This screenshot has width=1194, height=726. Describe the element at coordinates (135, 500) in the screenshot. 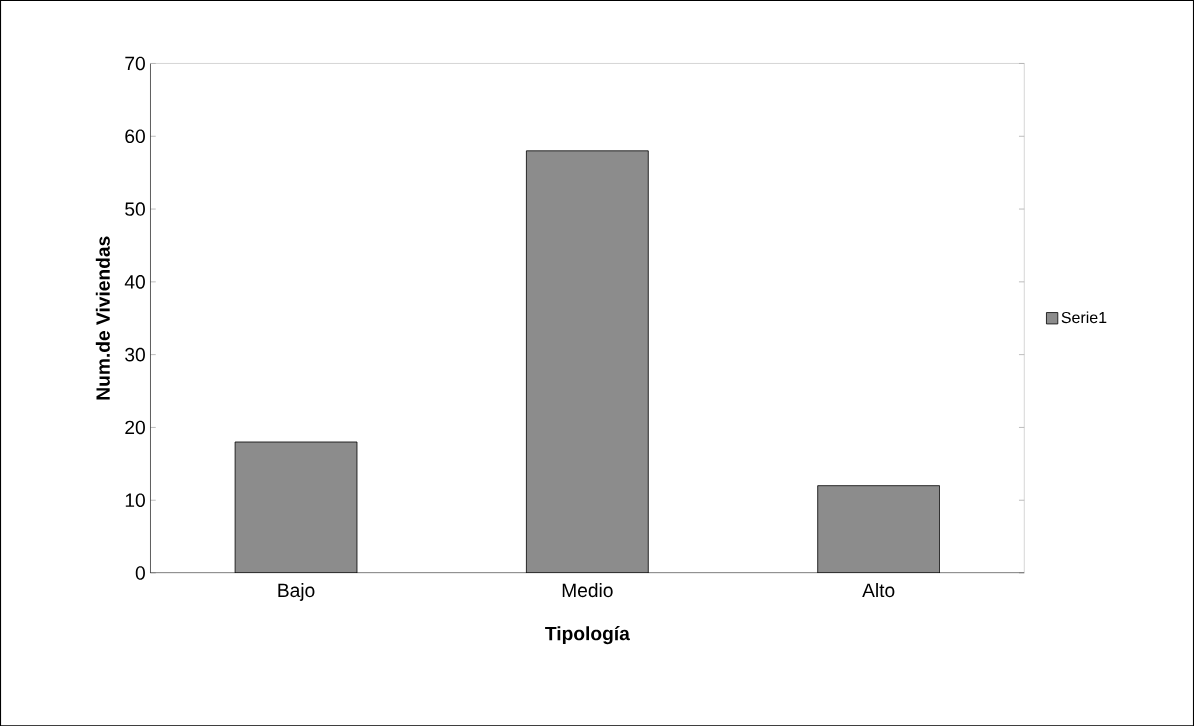

I see `y-tick-label: 10` at that location.